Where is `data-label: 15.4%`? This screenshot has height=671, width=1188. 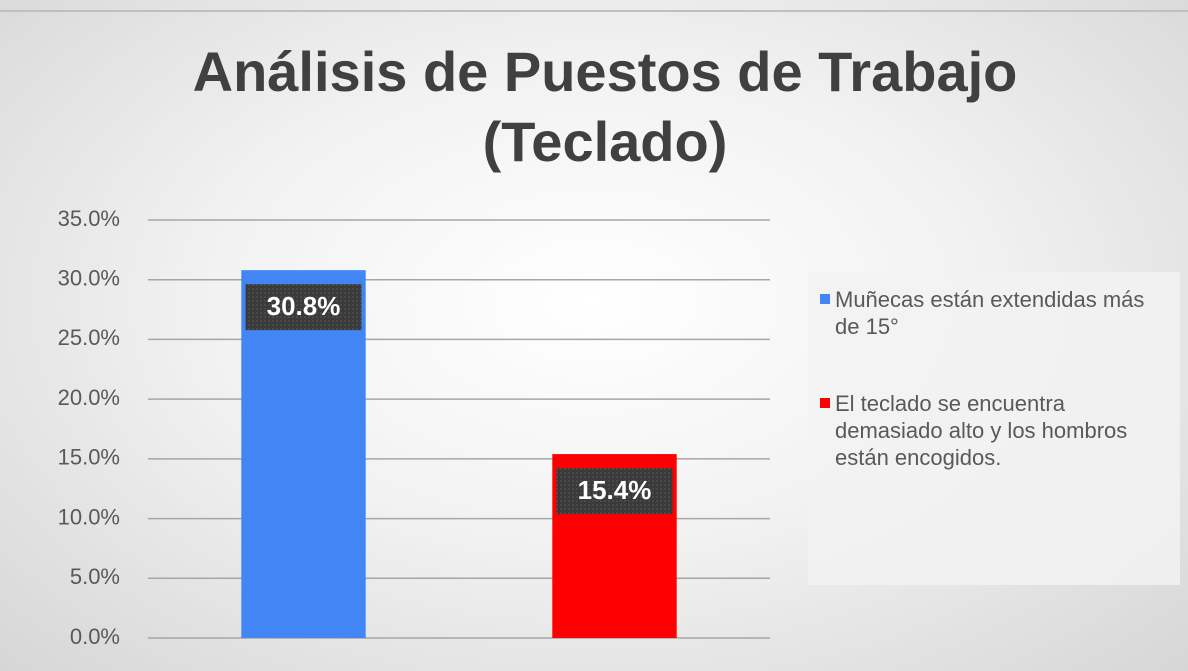
data-label: 15.4% is located at coordinates (615, 490).